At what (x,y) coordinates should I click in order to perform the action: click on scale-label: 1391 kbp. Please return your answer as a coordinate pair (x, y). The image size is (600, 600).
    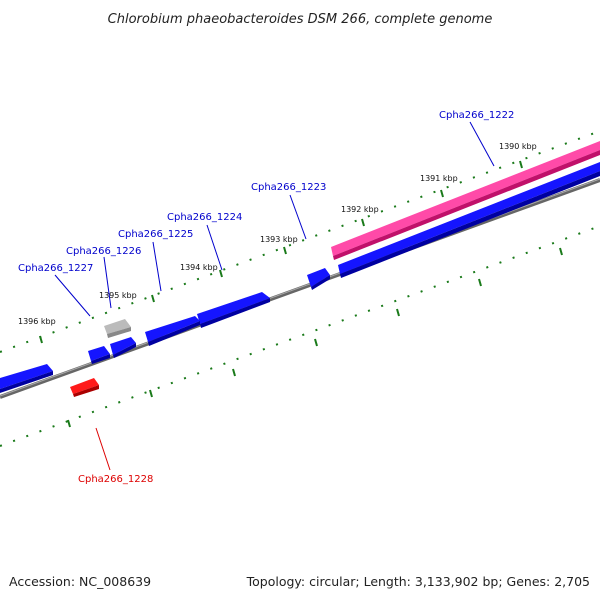
    Looking at the image, I should click on (439, 178).